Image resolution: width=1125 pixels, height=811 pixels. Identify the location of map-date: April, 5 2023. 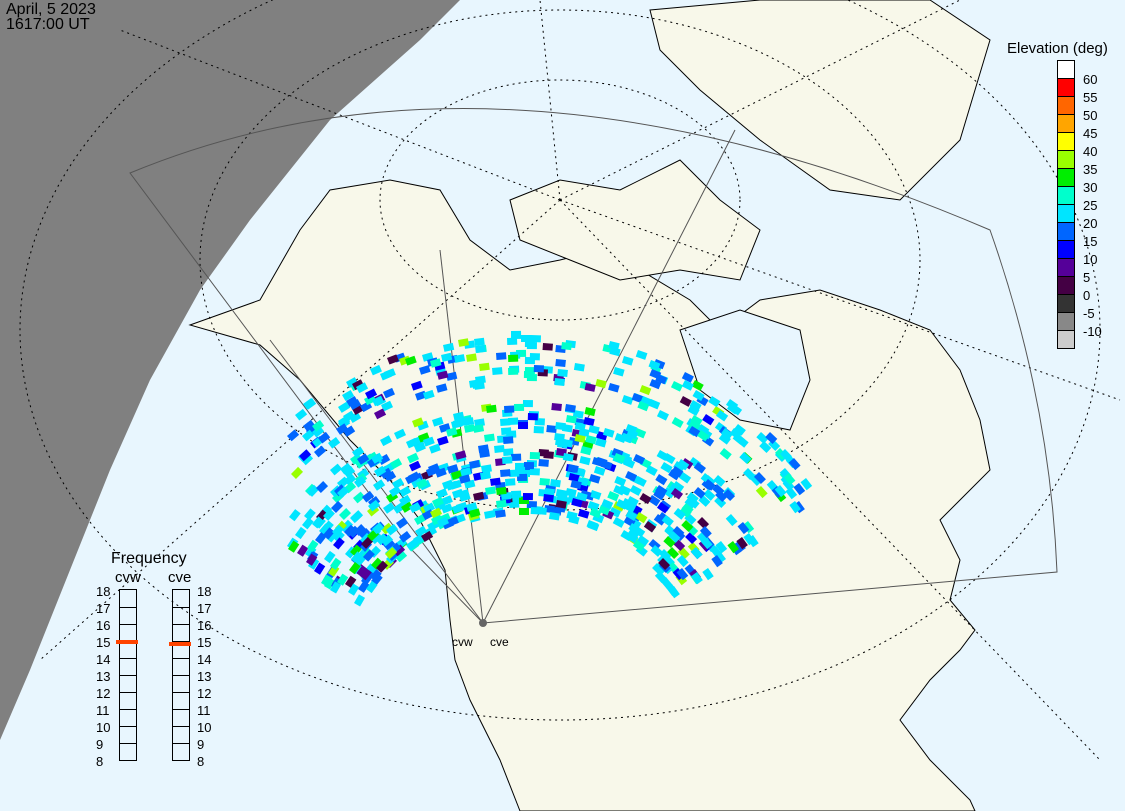
(51, 9).